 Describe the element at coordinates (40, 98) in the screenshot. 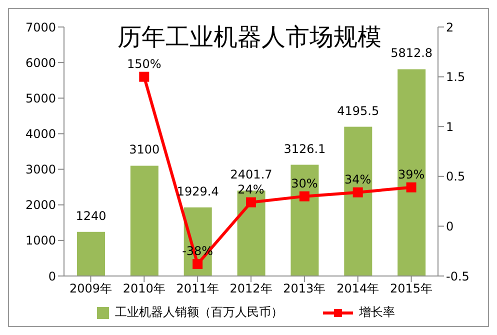

I see `y-tick-label: 5000` at that location.